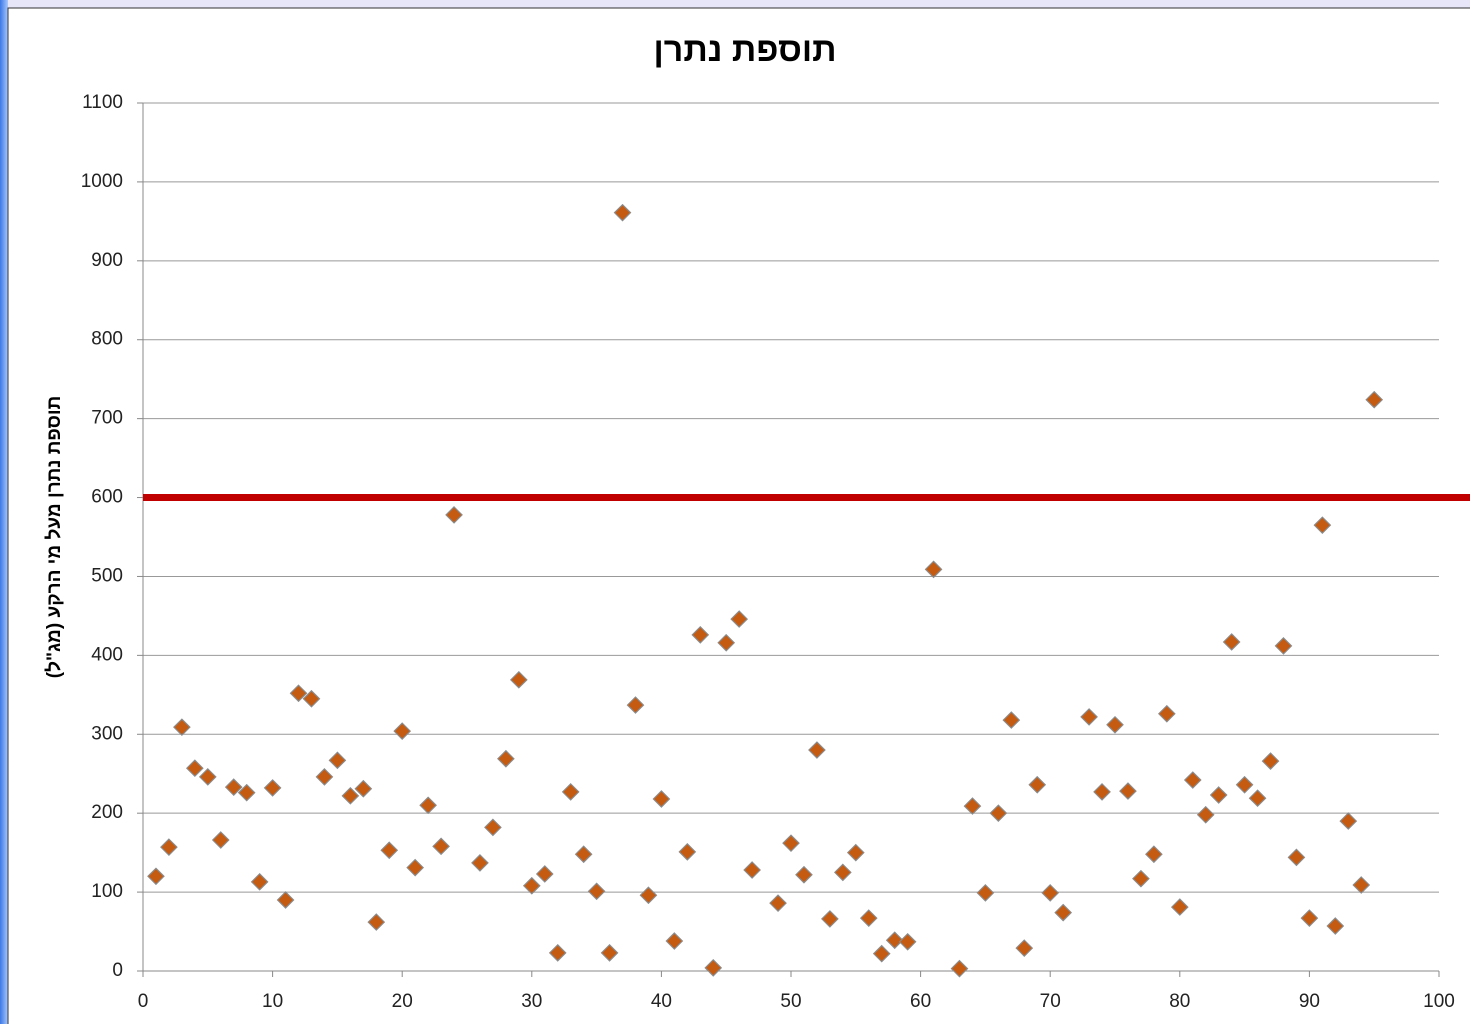 Image resolution: width=1470 pixels, height=1024 pixels. Describe the element at coordinates (1179, 1001) in the screenshot. I see `x-tick-label: 80` at that location.